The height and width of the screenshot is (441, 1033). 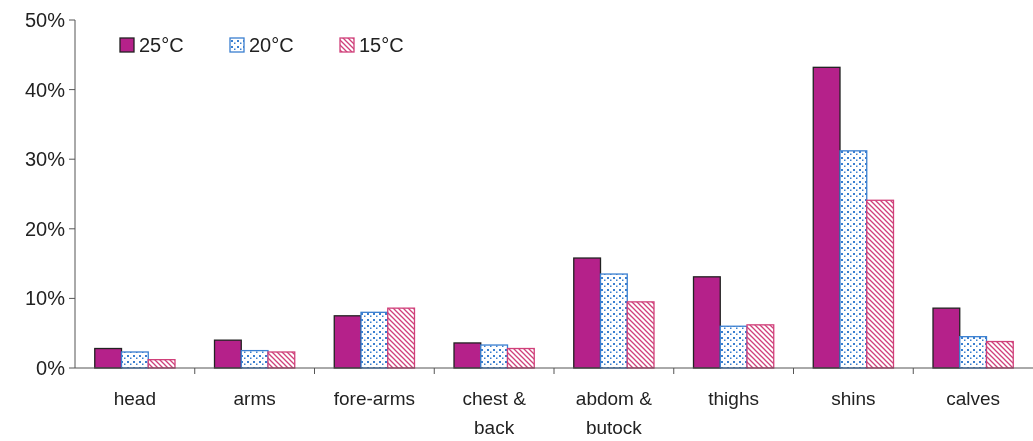 I want to click on y-tick-label: 0%, so click(x=51, y=368).